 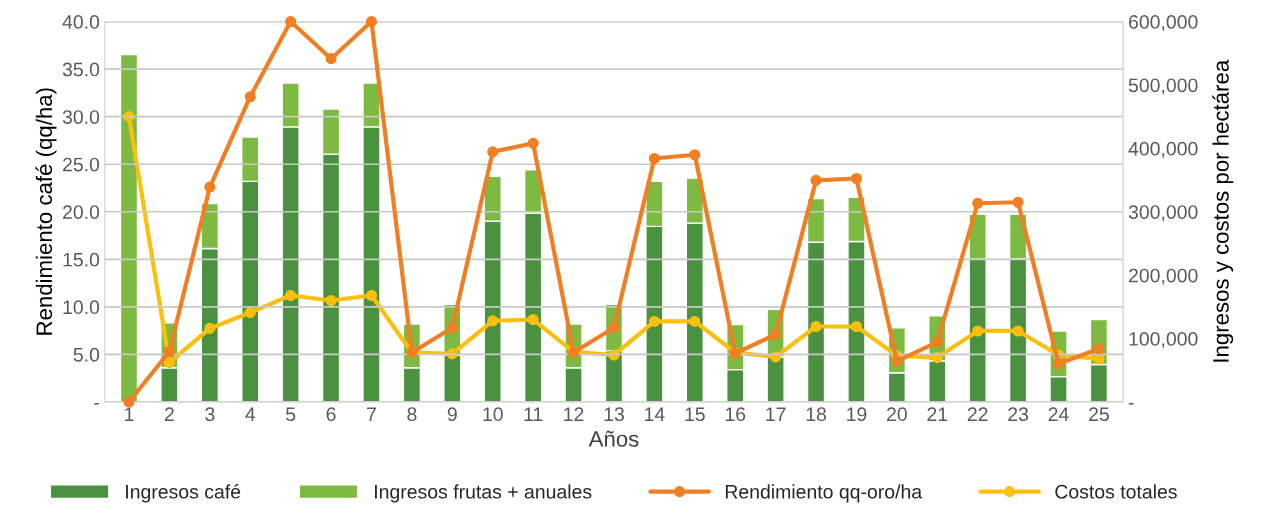 What do you see at coordinates (81, 22) in the screenshot?
I see `y-tick-label: 40.0` at bounding box center [81, 22].